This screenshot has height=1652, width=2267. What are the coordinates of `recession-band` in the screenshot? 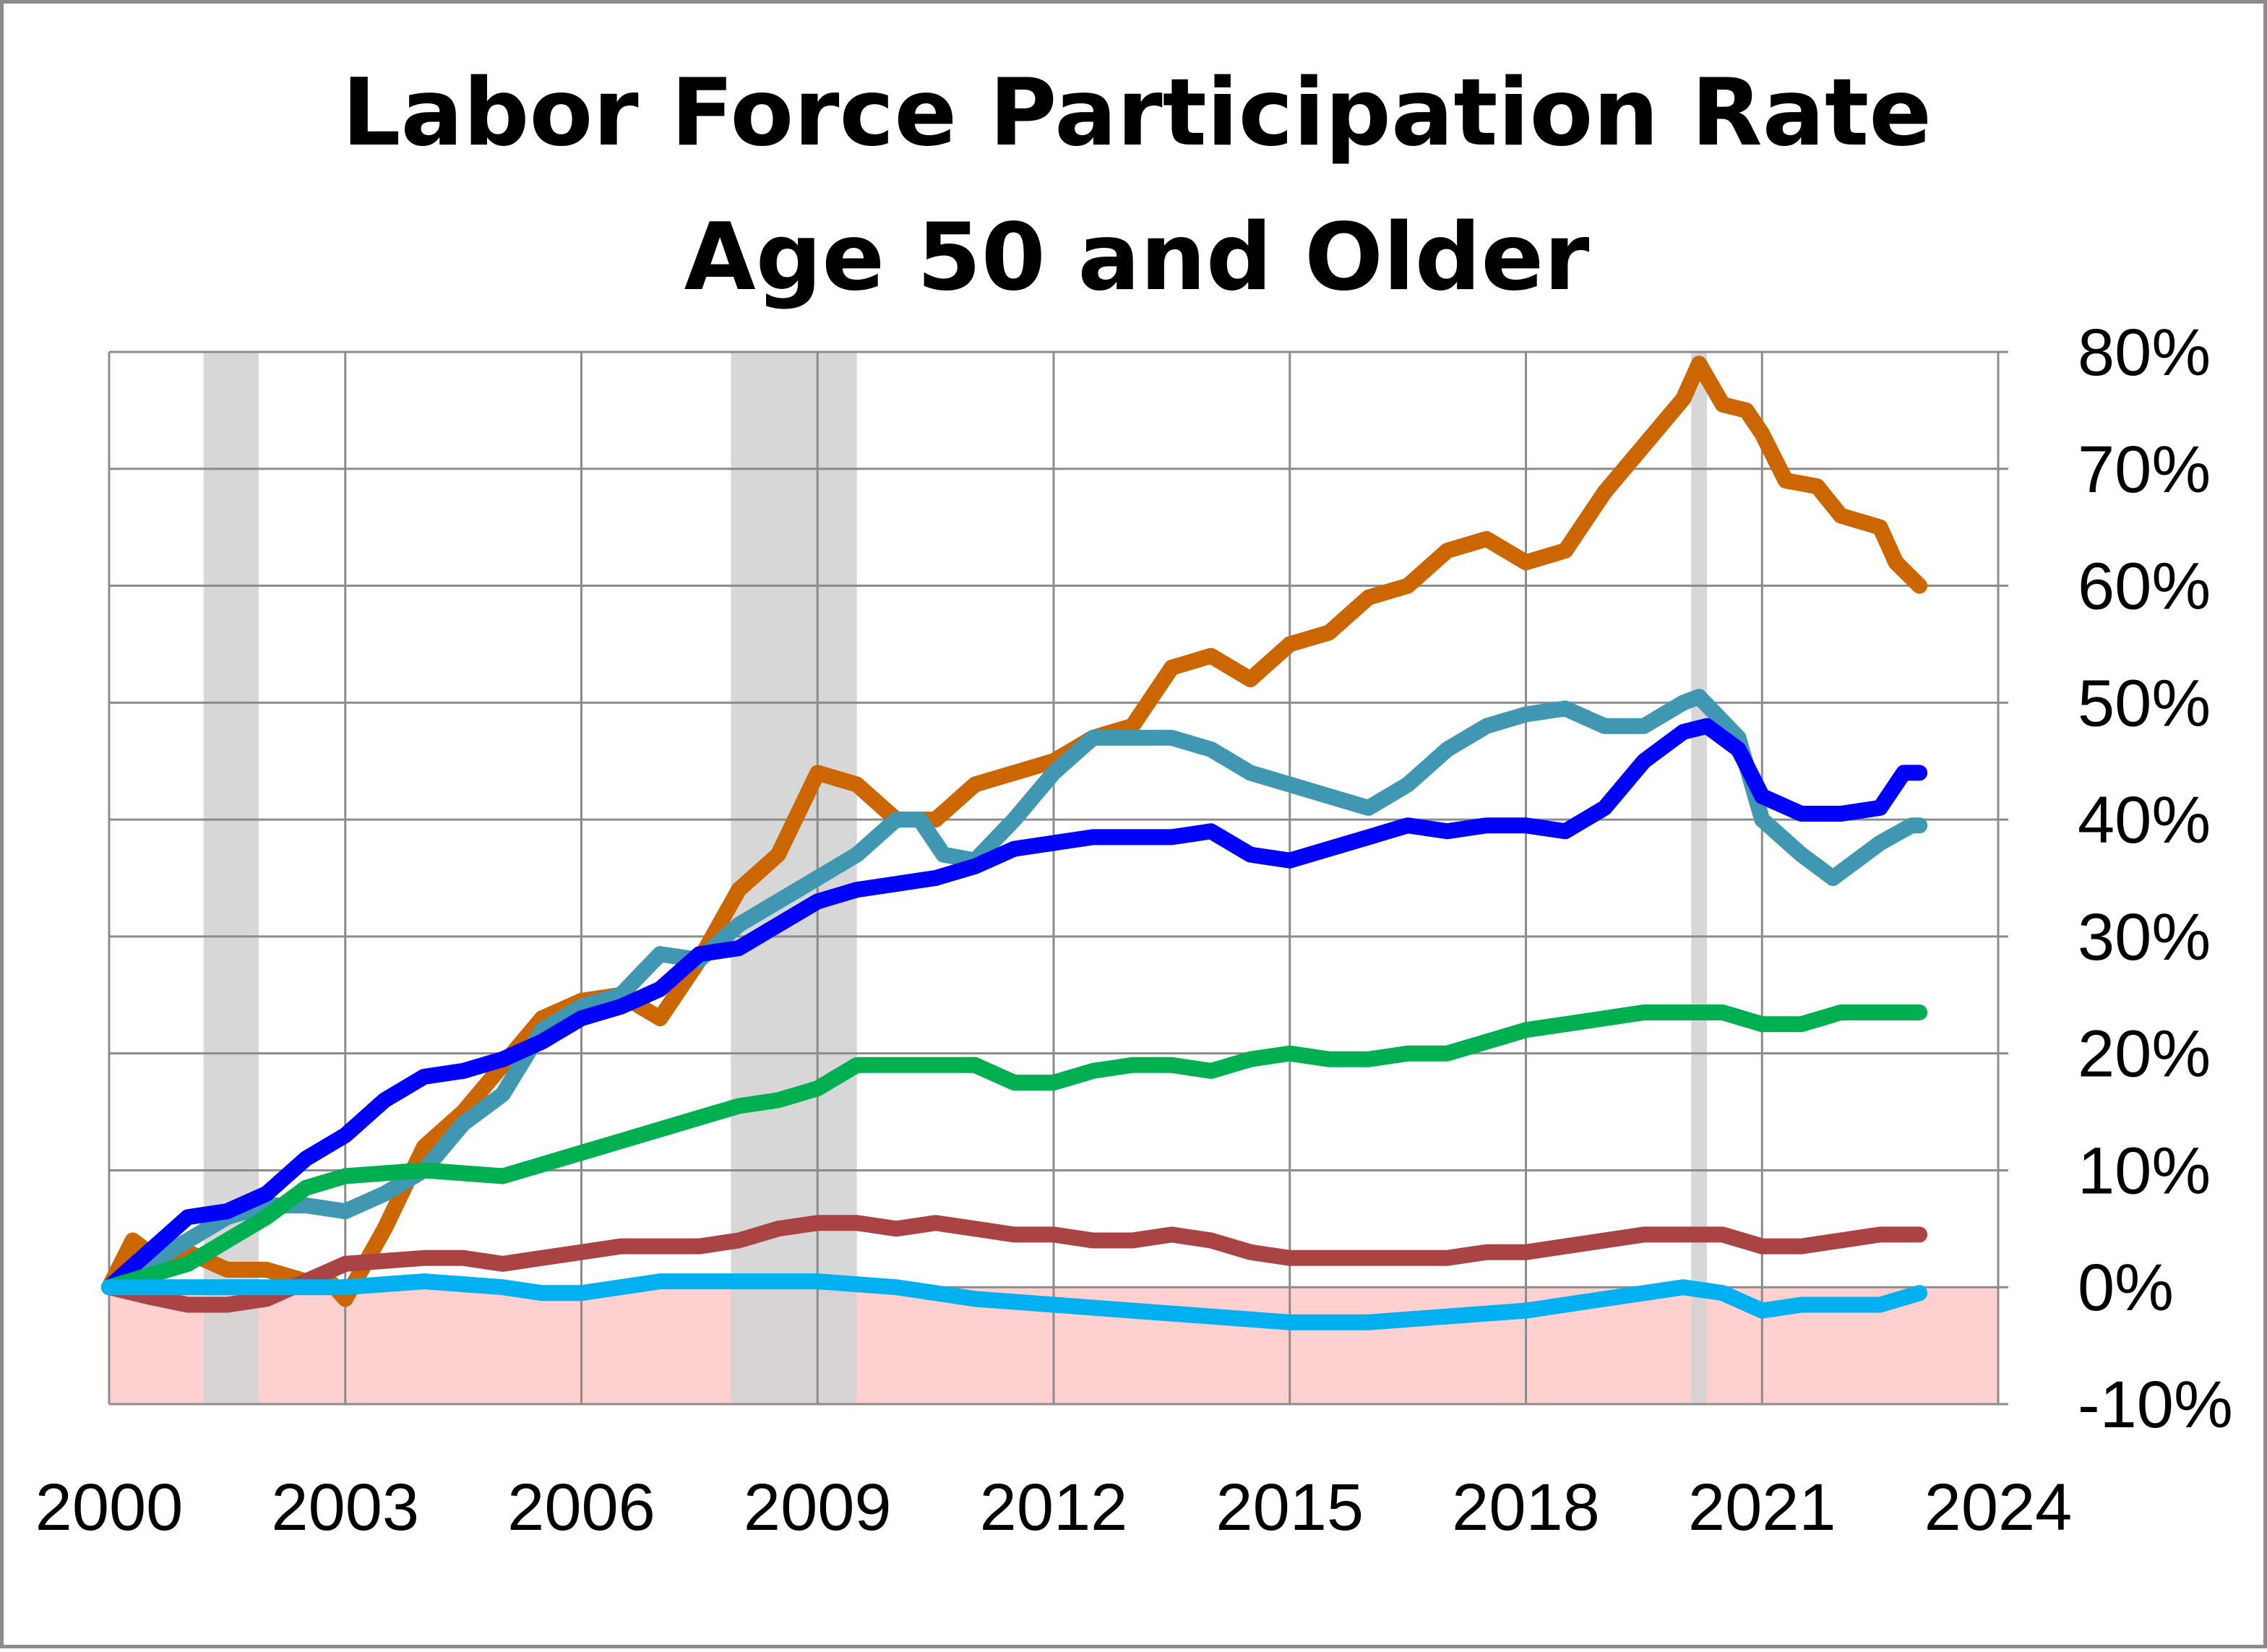 It's located at (1699, 878).